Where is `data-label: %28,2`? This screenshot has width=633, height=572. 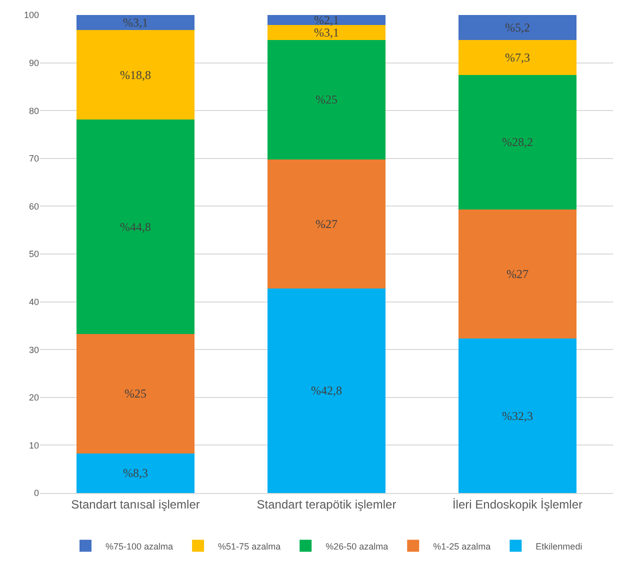
data-label: %28,2 is located at coordinates (517, 142).